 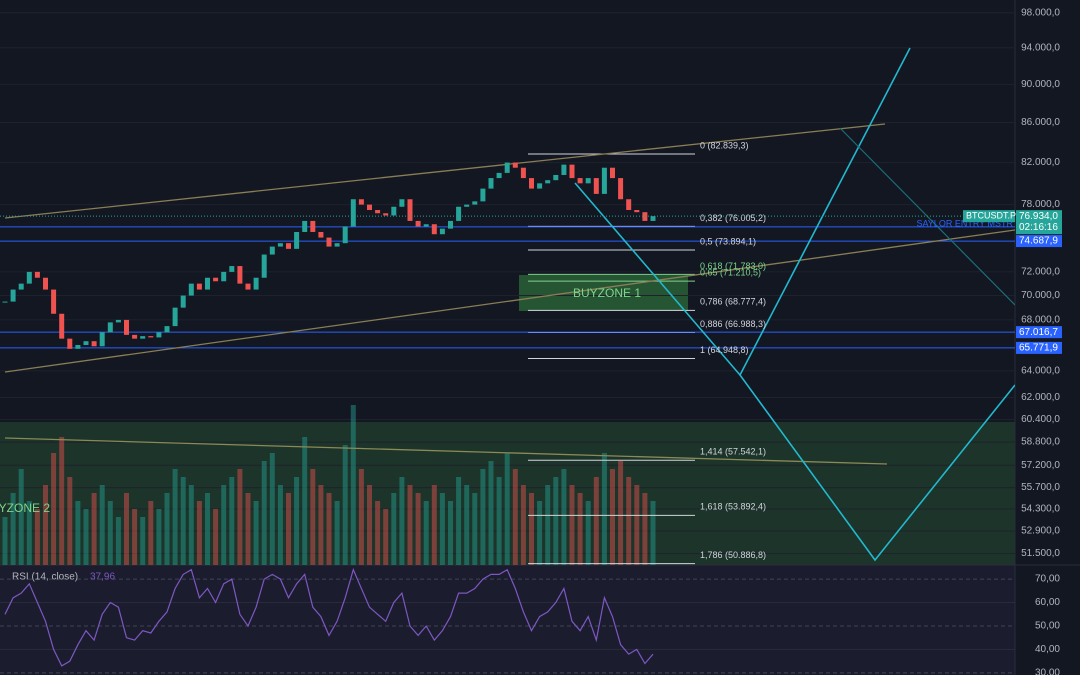 What do you see at coordinates (1040, 84) in the screenshot?
I see `y-tick-label: 90.000,0` at bounding box center [1040, 84].